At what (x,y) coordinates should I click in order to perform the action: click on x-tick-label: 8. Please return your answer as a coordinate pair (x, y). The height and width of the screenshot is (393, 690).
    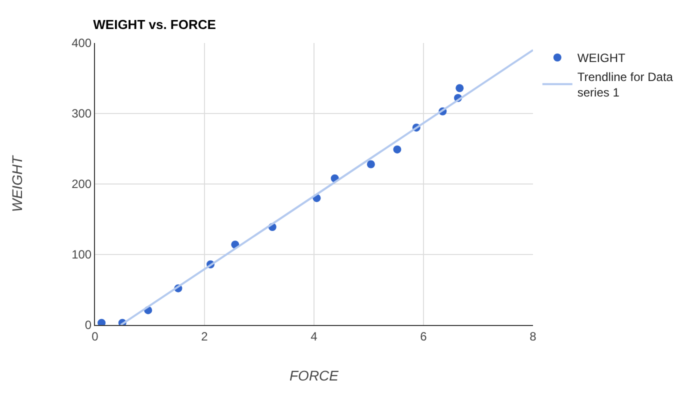
    Looking at the image, I should click on (533, 336).